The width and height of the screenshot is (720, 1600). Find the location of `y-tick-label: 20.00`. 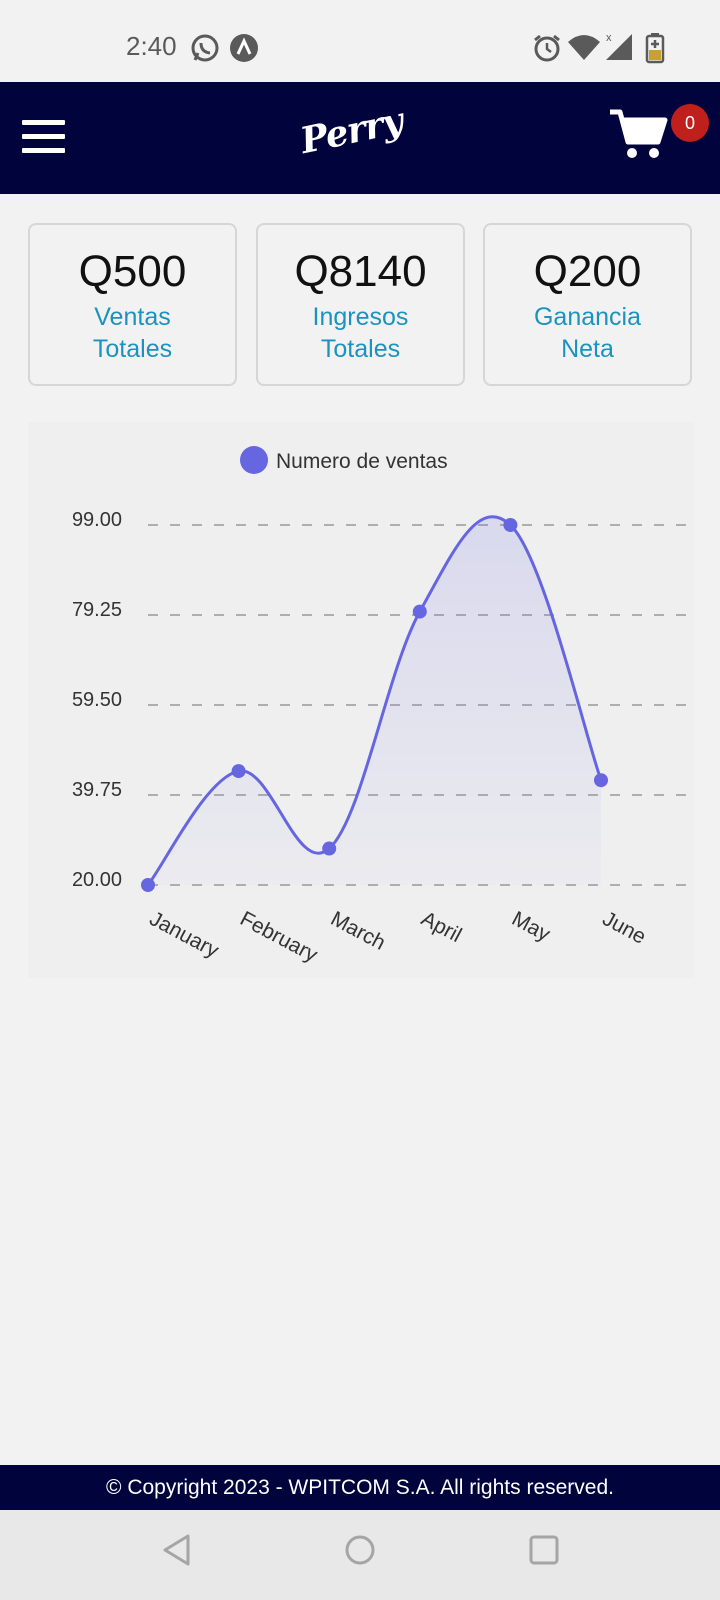

y-tick-label: 20.00 is located at coordinates (97, 880).